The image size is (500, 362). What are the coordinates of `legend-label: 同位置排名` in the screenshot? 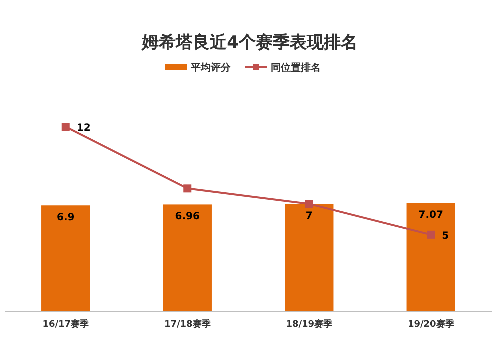 It's located at (296, 68).